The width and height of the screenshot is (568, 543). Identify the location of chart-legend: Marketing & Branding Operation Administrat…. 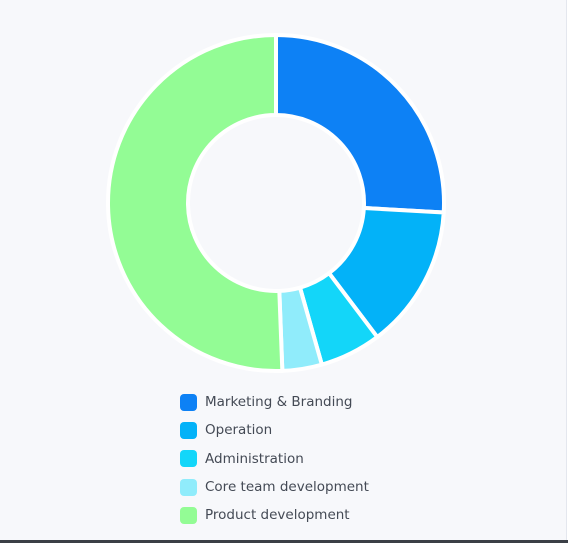
(310, 458).